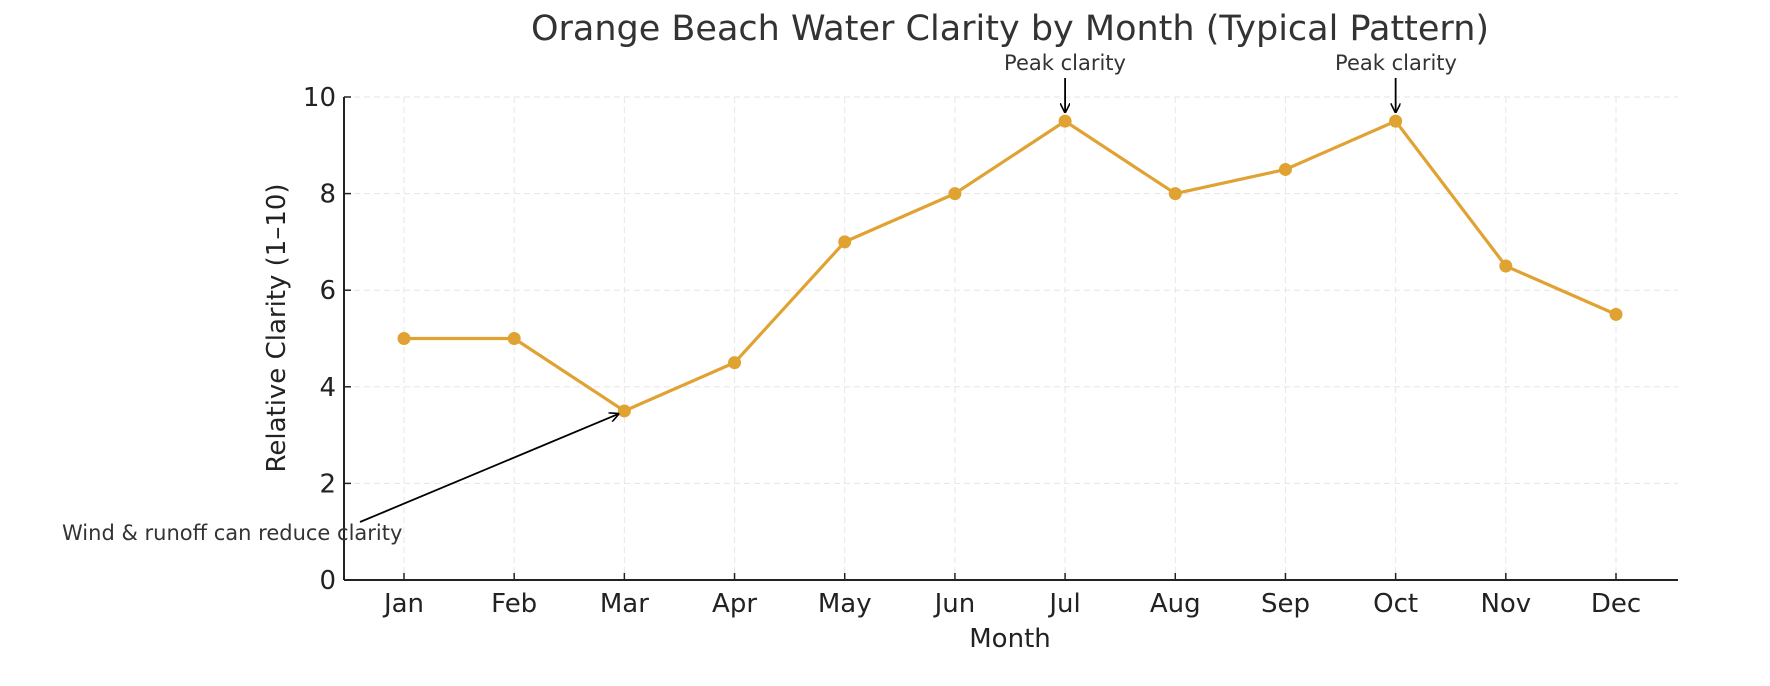 The image size is (1770, 686). Describe the element at coordinates (1065, 63) in the screenshot. I see `annotation-peak-jul: Peak clarity` at that location.